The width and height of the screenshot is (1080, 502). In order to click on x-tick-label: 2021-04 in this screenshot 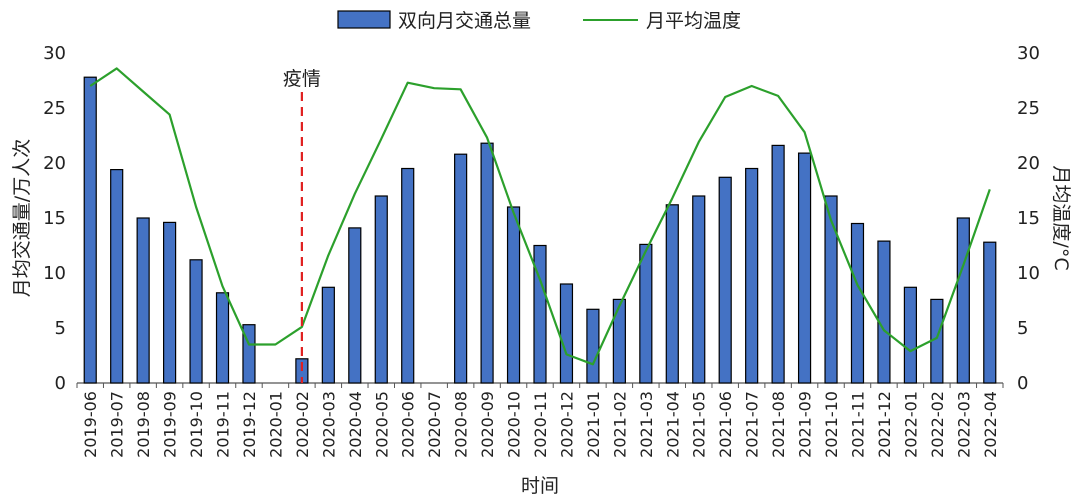, I will do `click(672, 424)`.